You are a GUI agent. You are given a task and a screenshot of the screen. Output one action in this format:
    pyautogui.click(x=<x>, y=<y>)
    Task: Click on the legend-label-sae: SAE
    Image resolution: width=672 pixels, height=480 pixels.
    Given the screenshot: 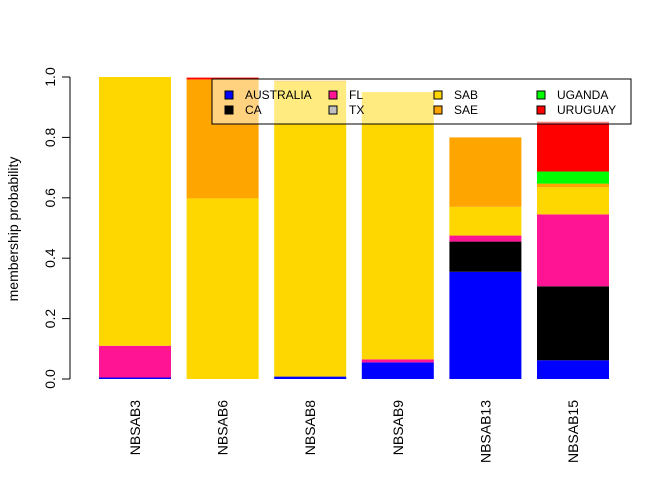 What is the action you would take?
    pyautogui.click(x=466, y=110)
    